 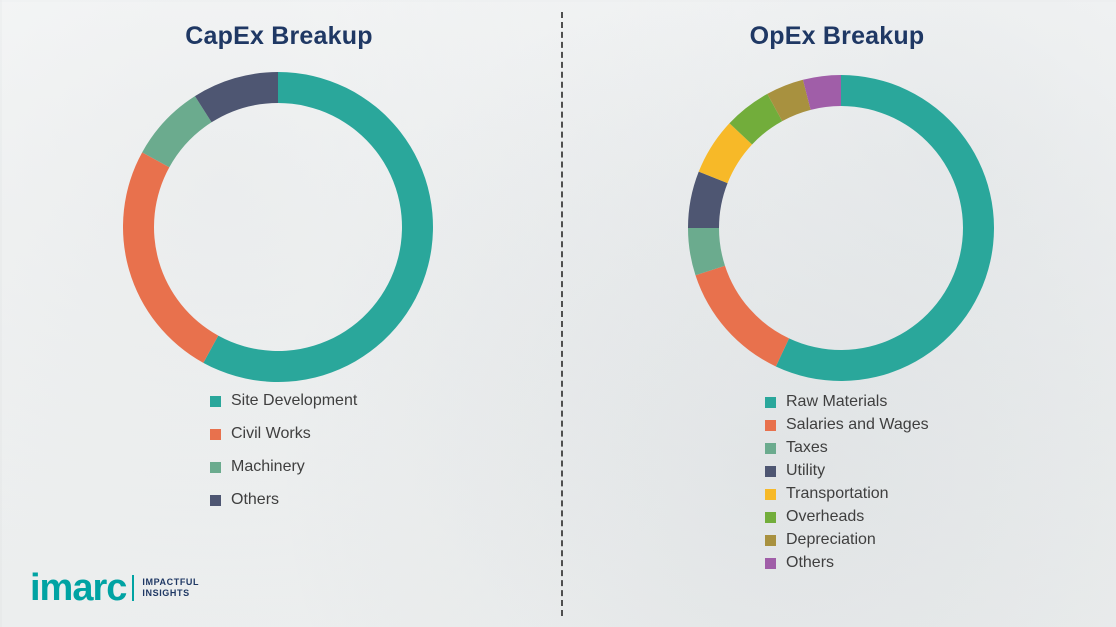 What do you see at coordinates (294, 400) in the screenshot?
I see `legend-label: Site Development` at bounding box center [294, 400].